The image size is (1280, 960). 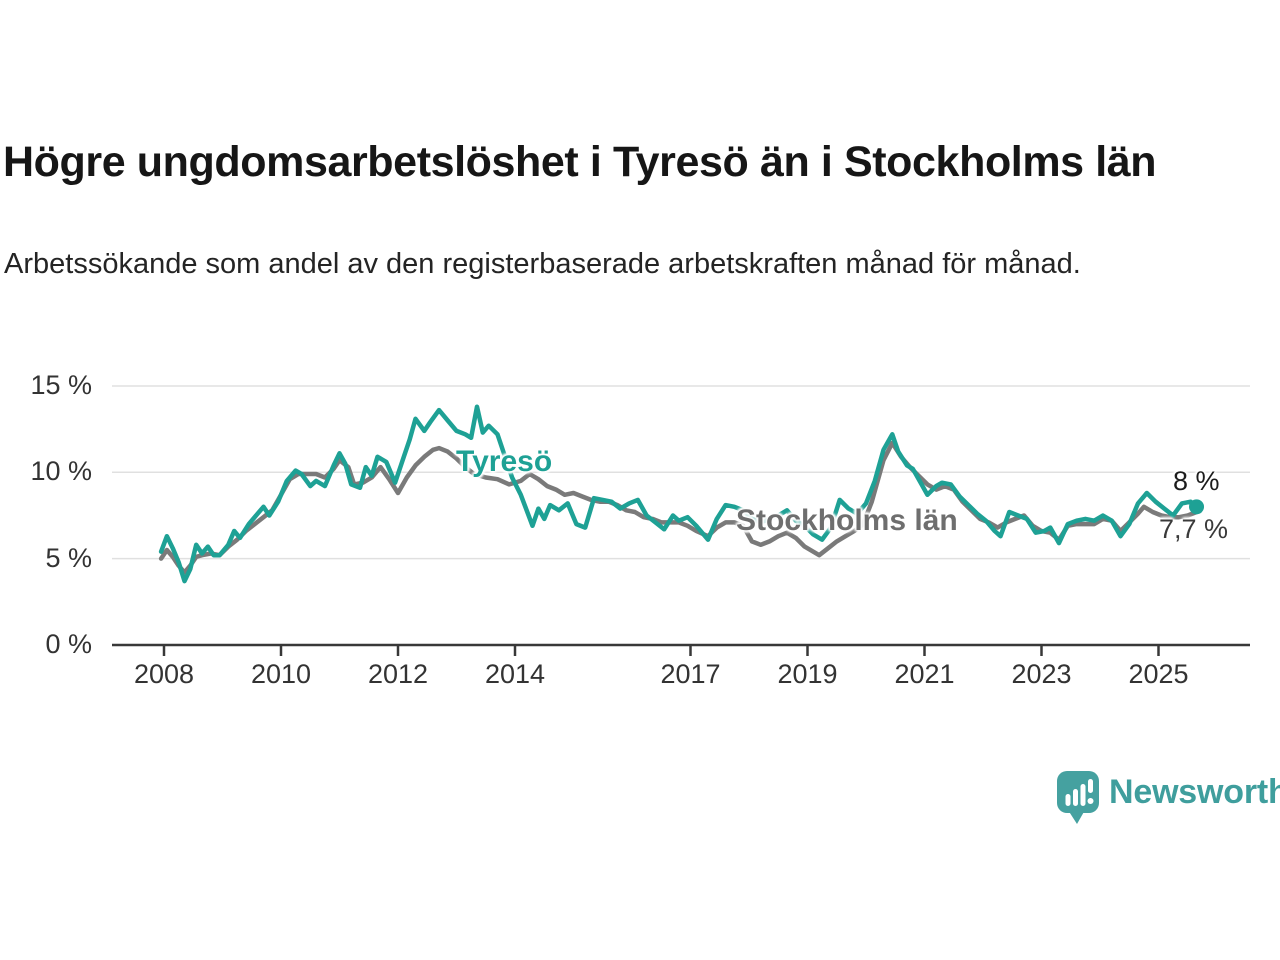 What do you see at coordinates (1197, 507) in the screenshot?
I see `end-dot-tyreso` at bounding box center [1197, 507].